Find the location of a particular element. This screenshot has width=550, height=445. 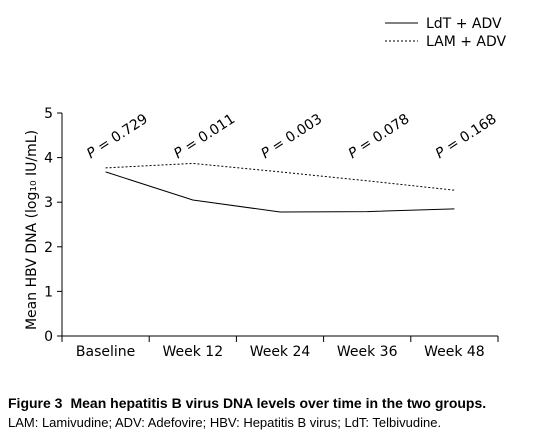

y-tick-label: 2 is located at coordinates (48, 248).